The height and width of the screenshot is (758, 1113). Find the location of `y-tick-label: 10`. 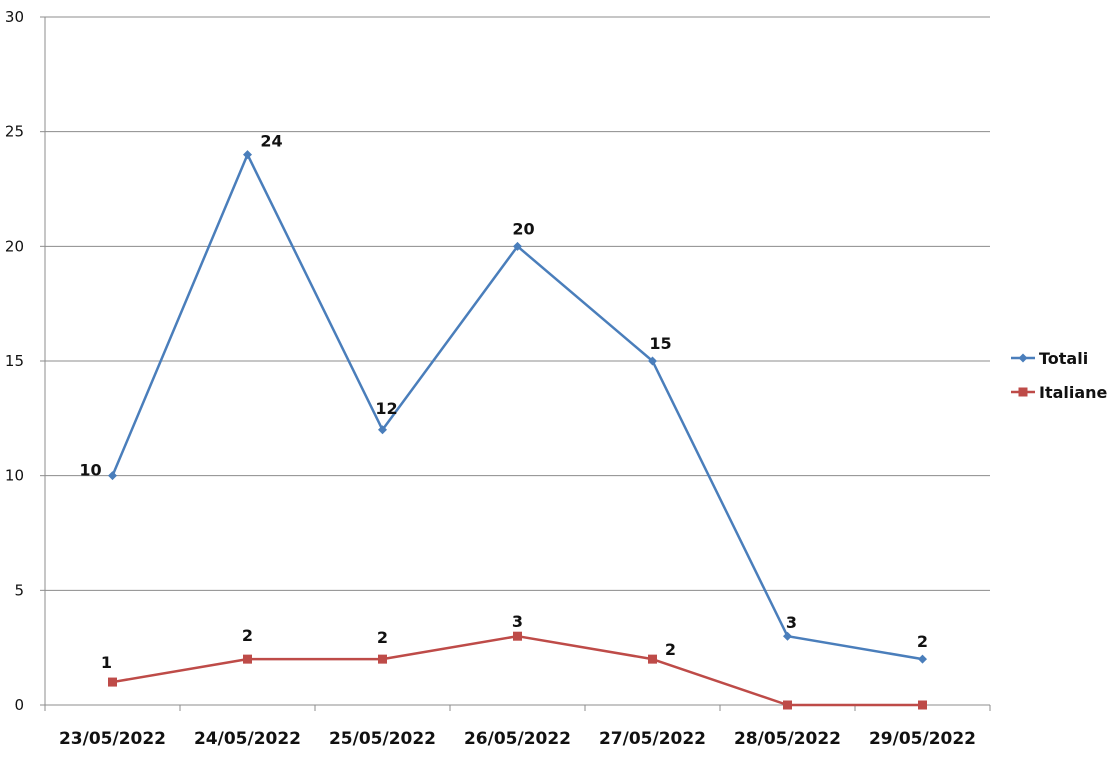

y-tick-label: 10 is located at coordinates (14, 476).